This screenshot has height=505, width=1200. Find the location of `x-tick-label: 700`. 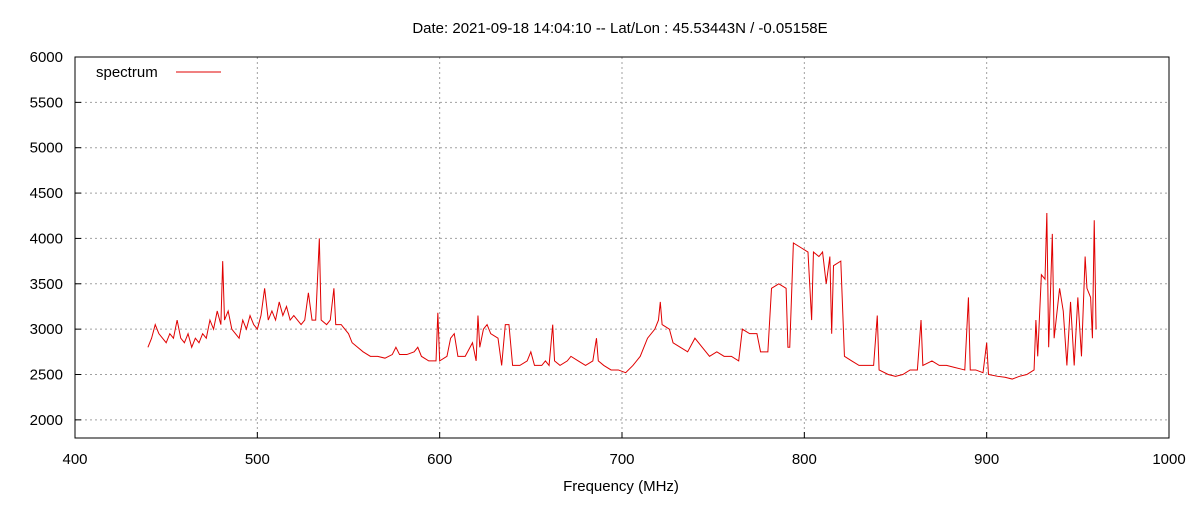

x-tick-label: 700 is located at coordinates (621, 459).